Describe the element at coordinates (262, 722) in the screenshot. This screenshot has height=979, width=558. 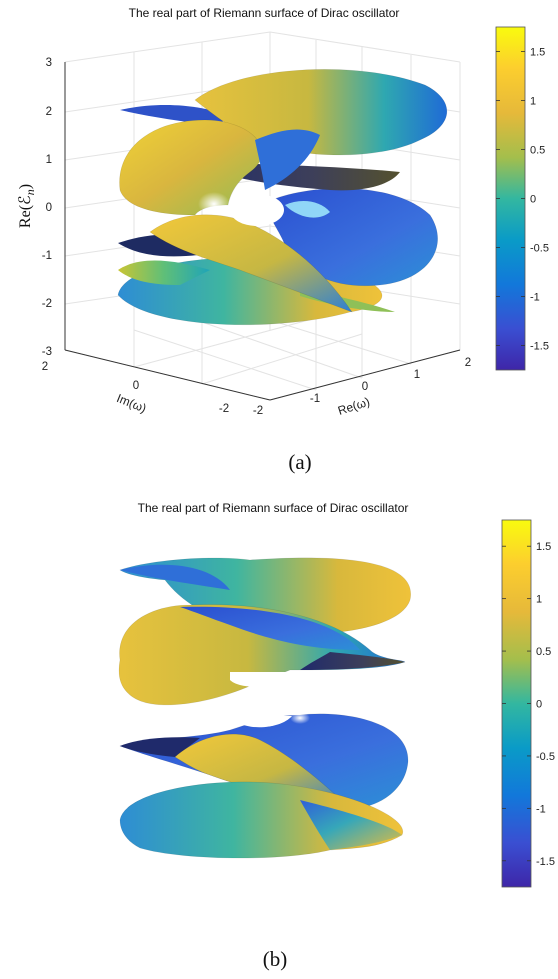
I see `surface-sheet-3-gap` at that location.